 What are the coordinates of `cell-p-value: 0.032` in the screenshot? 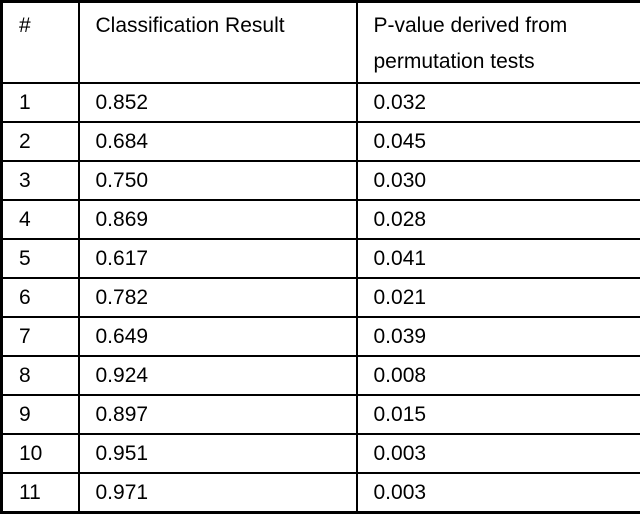 It's located at (498, 102).